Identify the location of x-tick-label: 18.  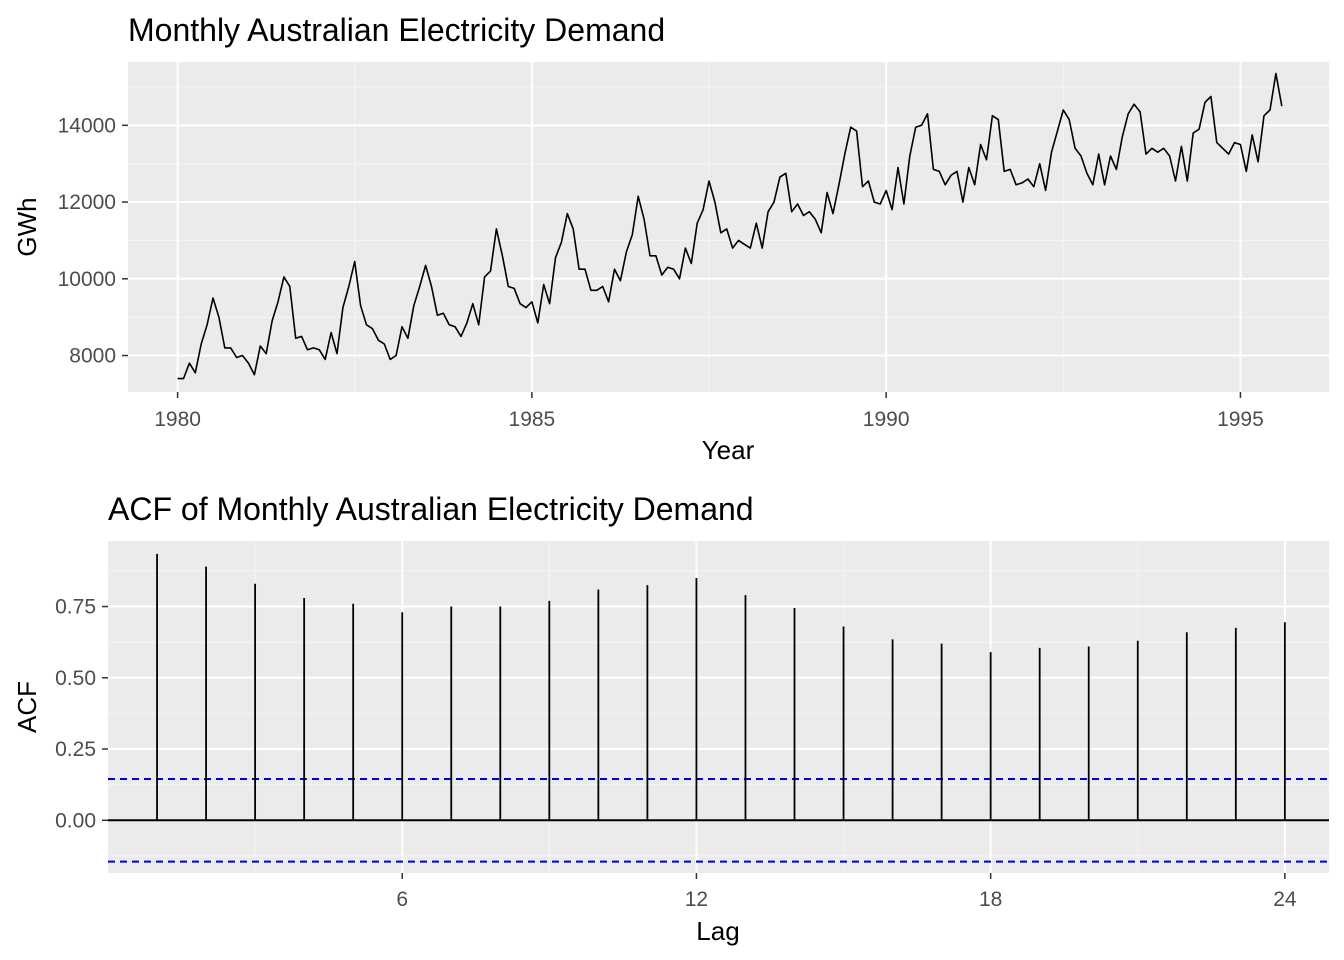
(990, 899).